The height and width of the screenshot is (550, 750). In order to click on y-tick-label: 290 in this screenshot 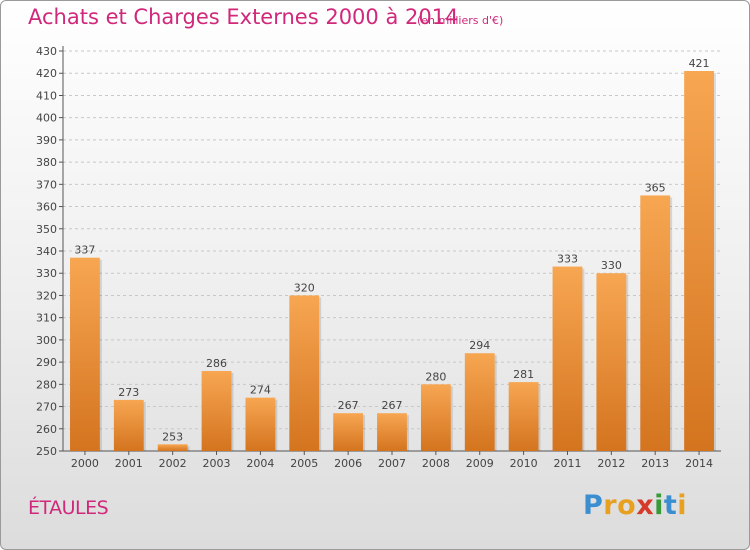, I will do `click(46, 362)`.